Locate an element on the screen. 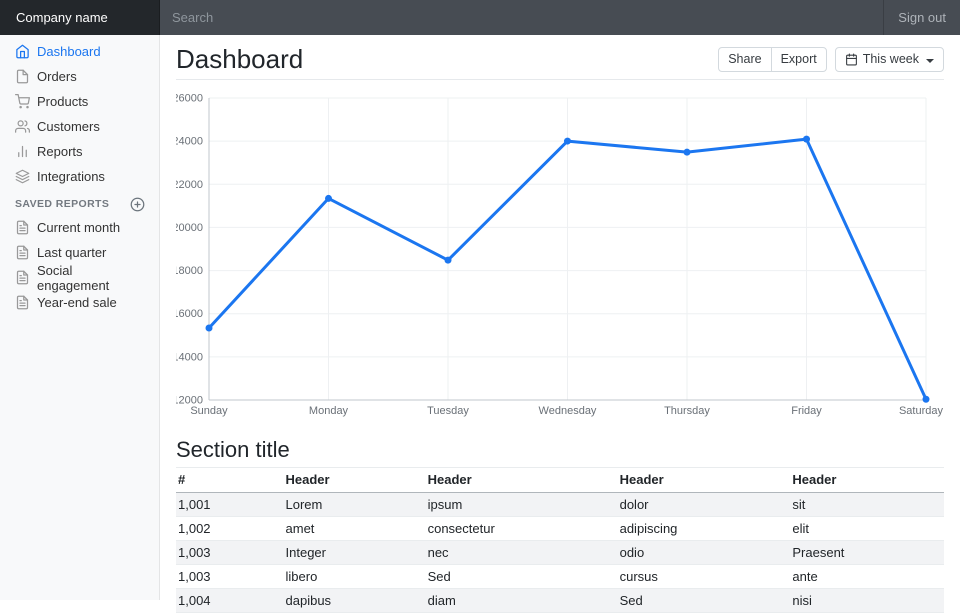 The image size is (960, 613). sidebar-item-year-end-sale: Year-end sale is located at coordinates (80, 302).